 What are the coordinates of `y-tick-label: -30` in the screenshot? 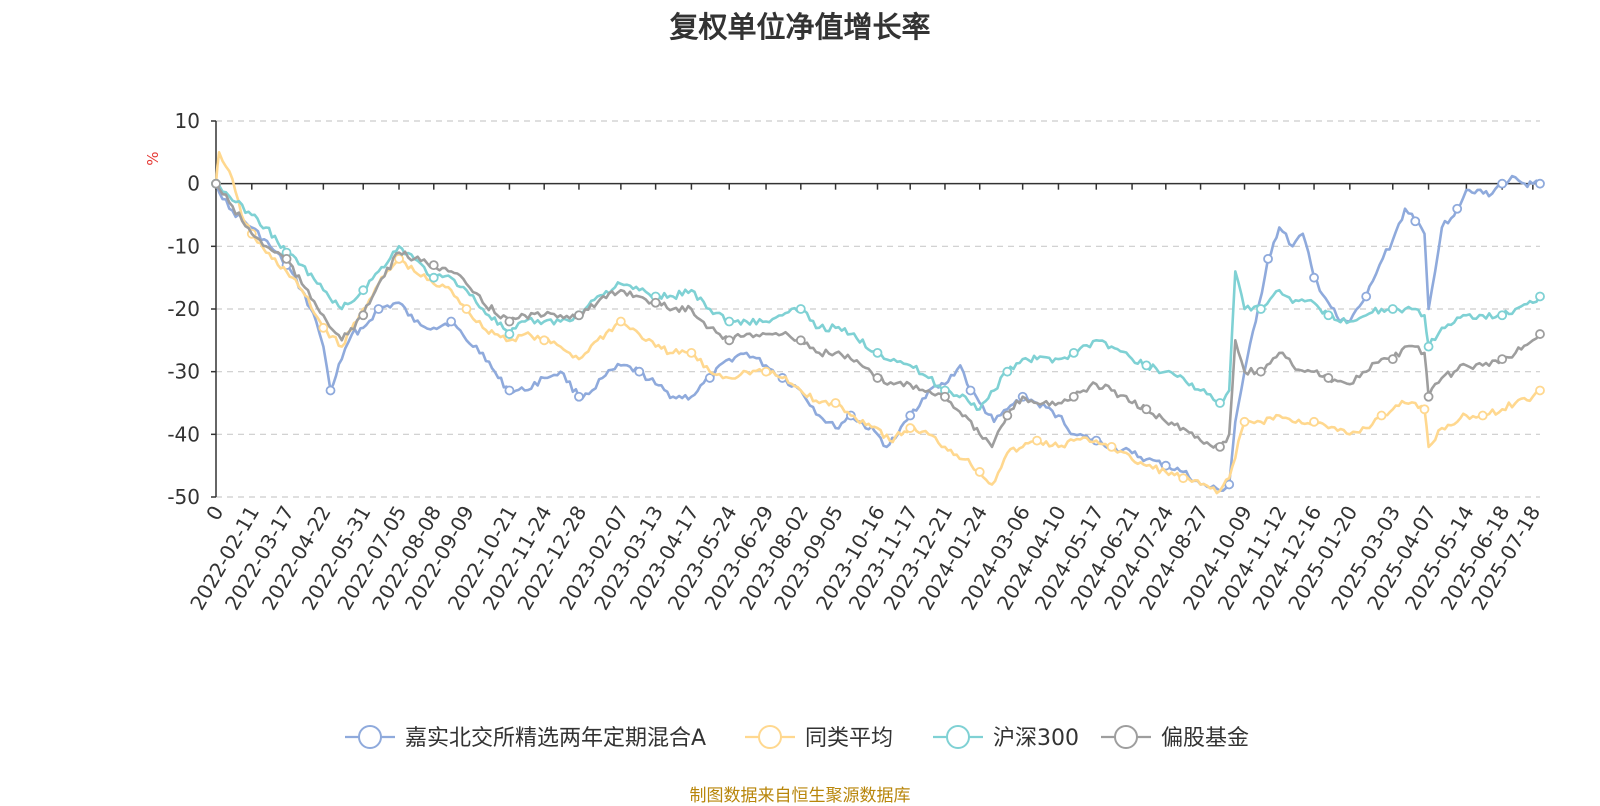 It's located at (183, 372).